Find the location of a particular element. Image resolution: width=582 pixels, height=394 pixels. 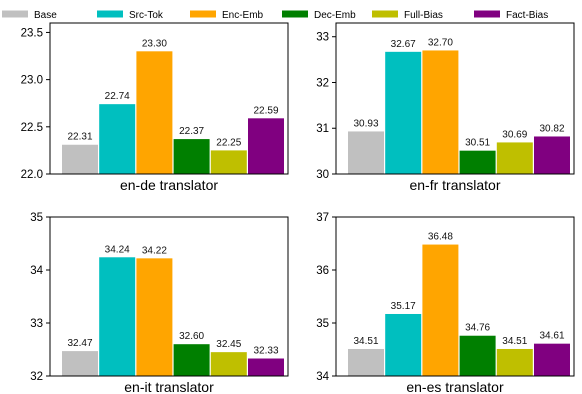

y-tick-label: 37 is located at coordinates (322, 218).